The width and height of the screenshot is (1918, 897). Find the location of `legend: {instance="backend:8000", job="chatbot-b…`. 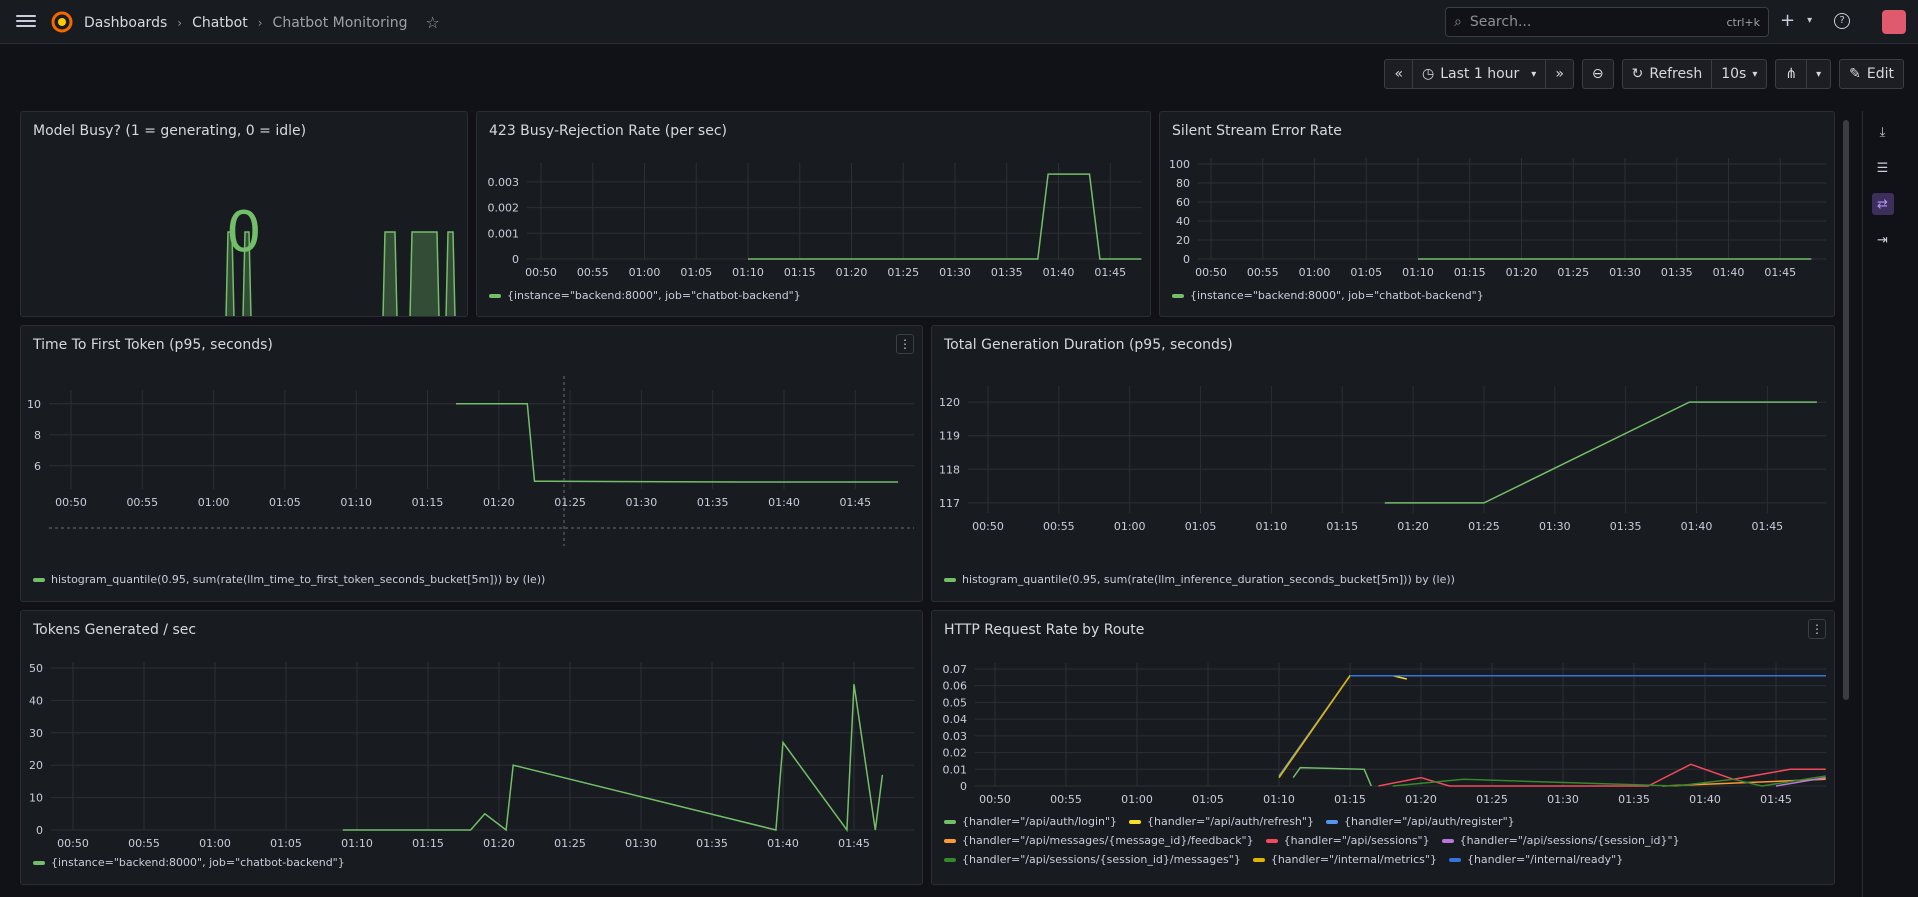

legend: {instance="backend:8000", job="chatbot-b… is located at coordinates (189, 862).